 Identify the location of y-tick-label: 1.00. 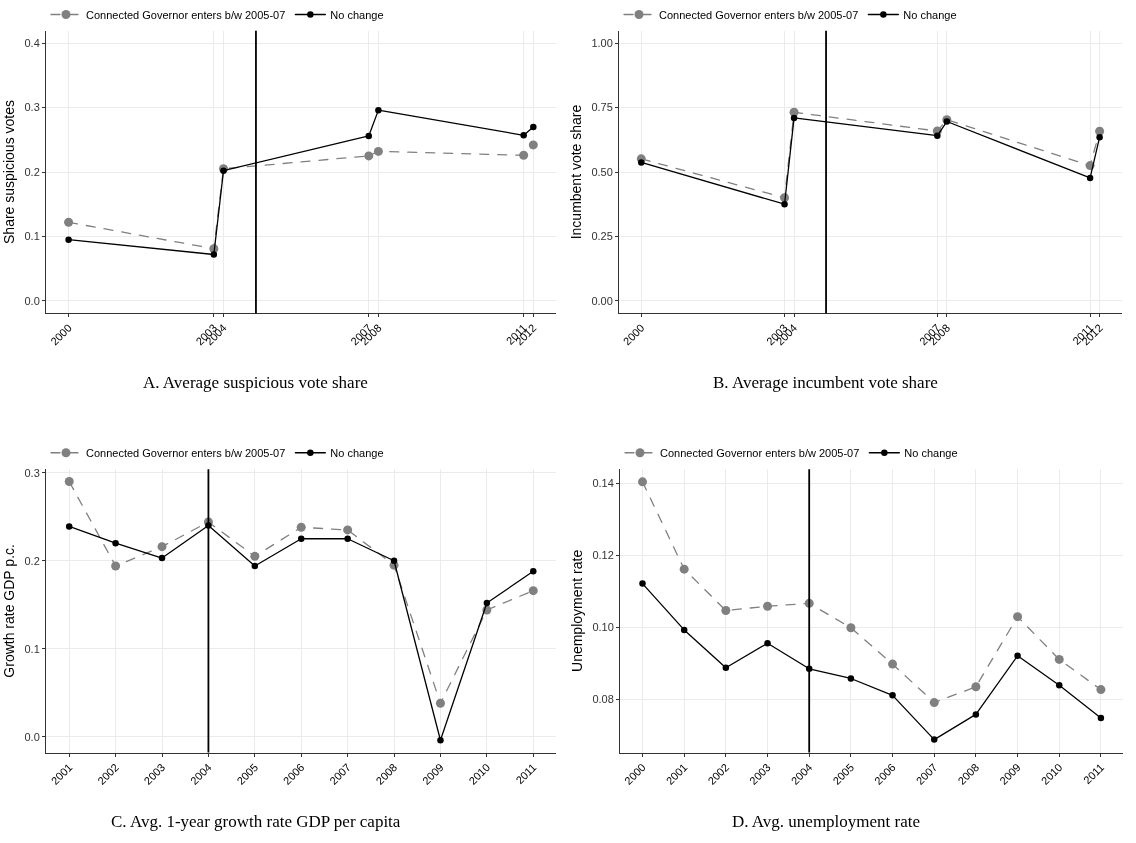
(602, 43).